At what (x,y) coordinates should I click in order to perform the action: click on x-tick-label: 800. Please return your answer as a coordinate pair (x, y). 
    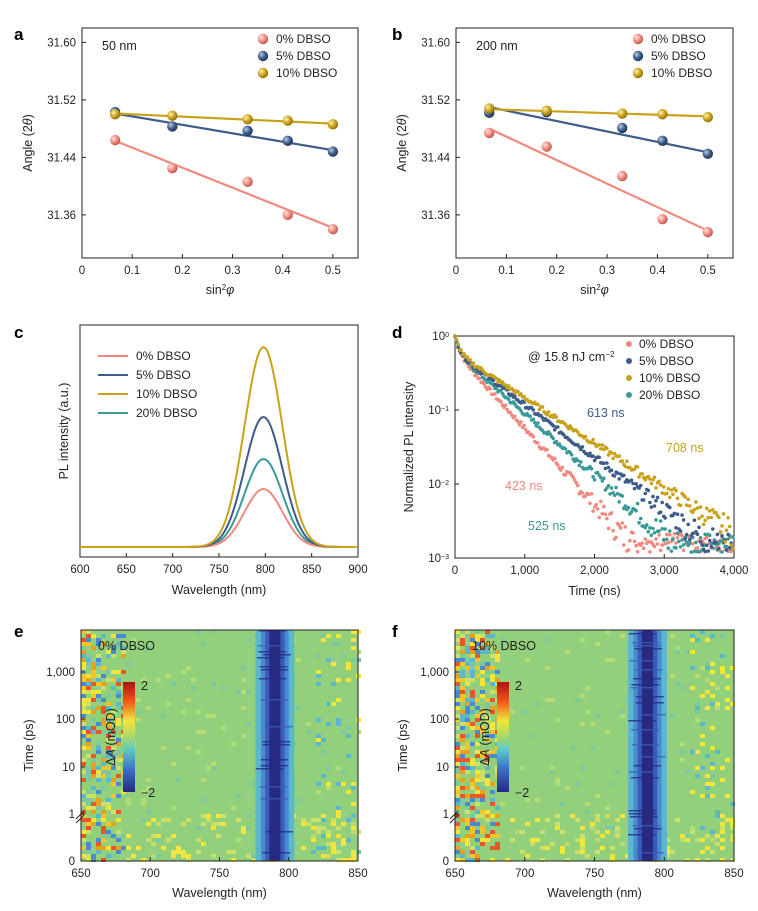
    Looking at the image, I should click on (265, 570).